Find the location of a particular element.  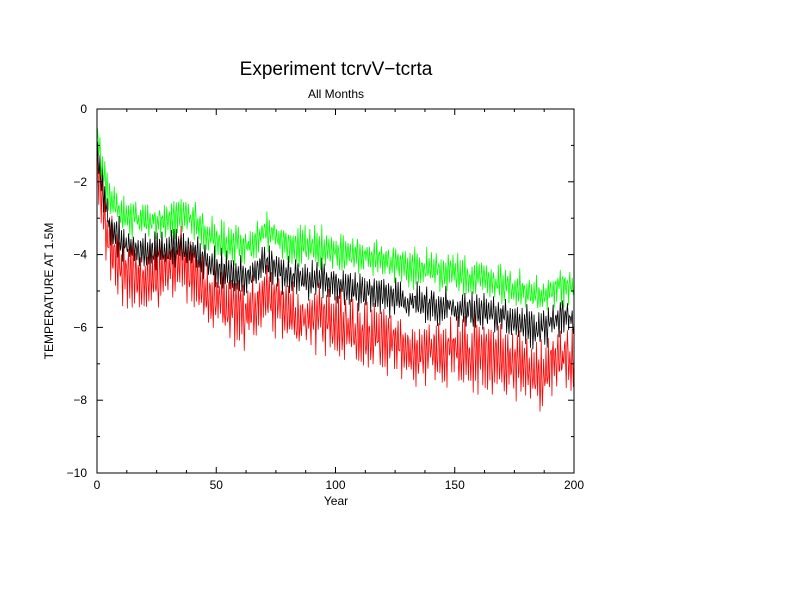

y-tick-label: −8 is located at coordinates (80, 400).